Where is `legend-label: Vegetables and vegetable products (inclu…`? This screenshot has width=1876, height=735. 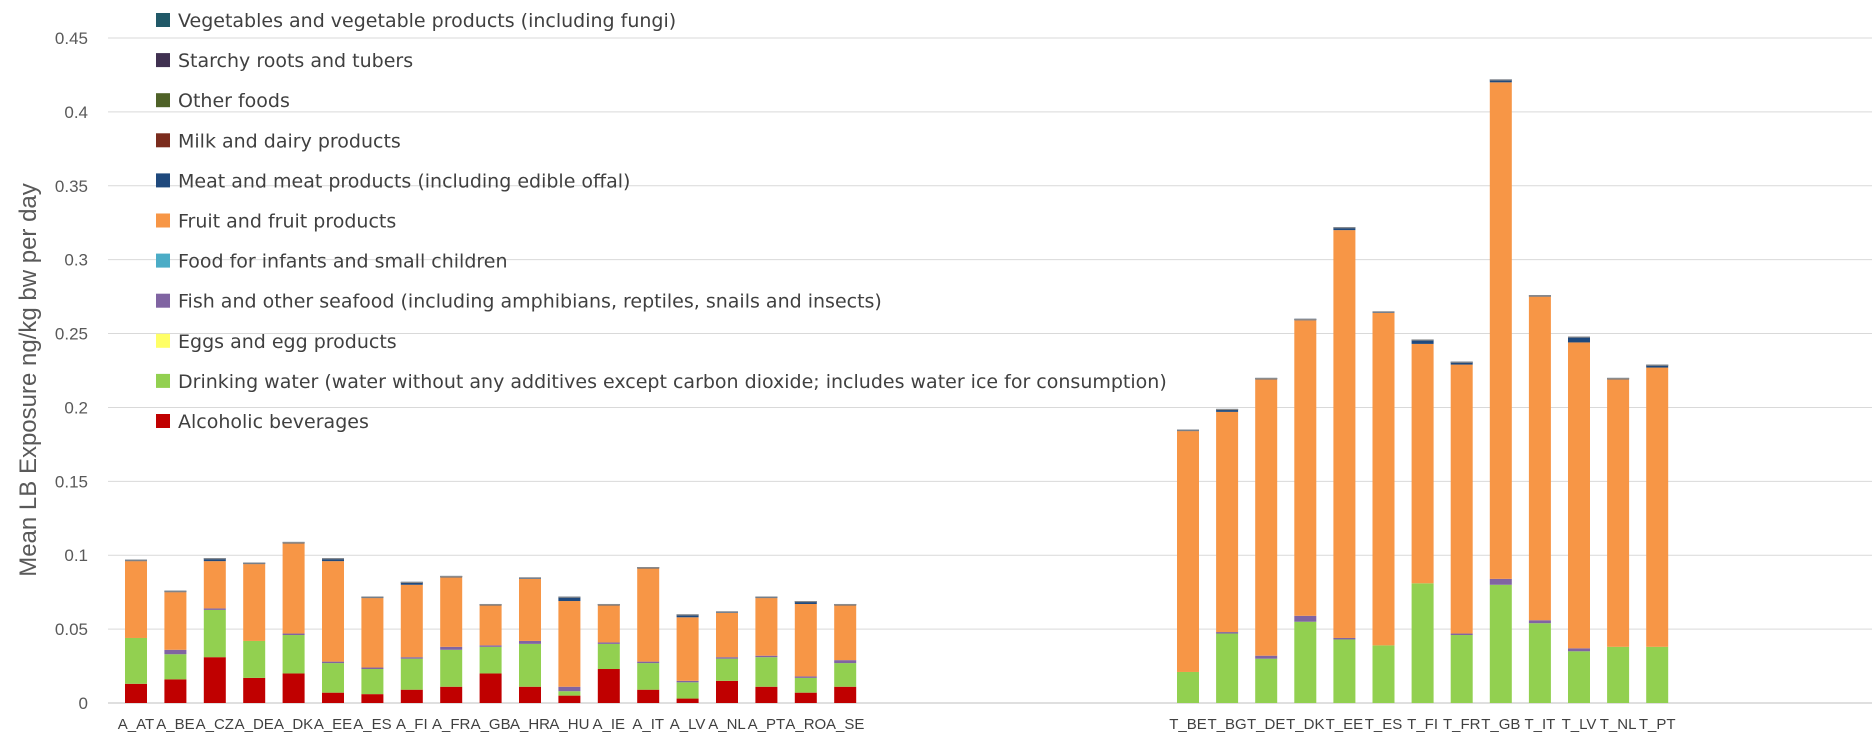
legend-label: Vegetables and vegetable products (inclu… is located at coordinates (427, 21).